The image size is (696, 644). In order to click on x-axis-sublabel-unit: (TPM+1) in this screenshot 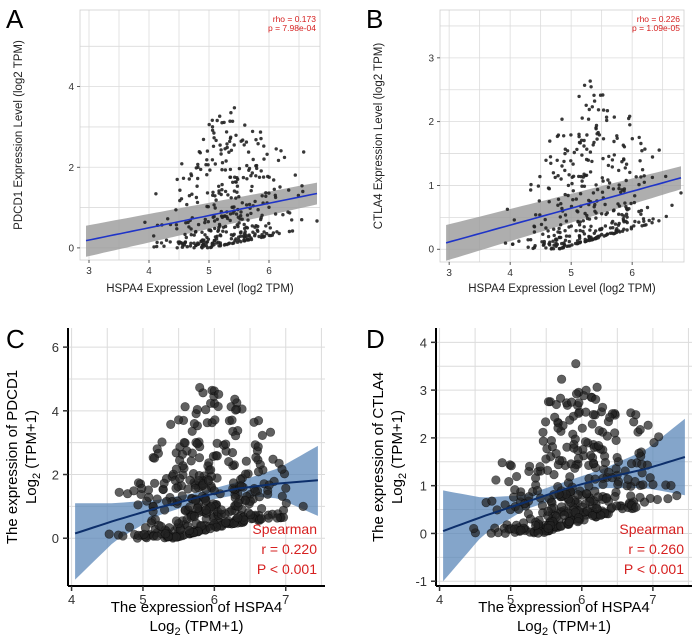, I will do `click(212, 626)`.